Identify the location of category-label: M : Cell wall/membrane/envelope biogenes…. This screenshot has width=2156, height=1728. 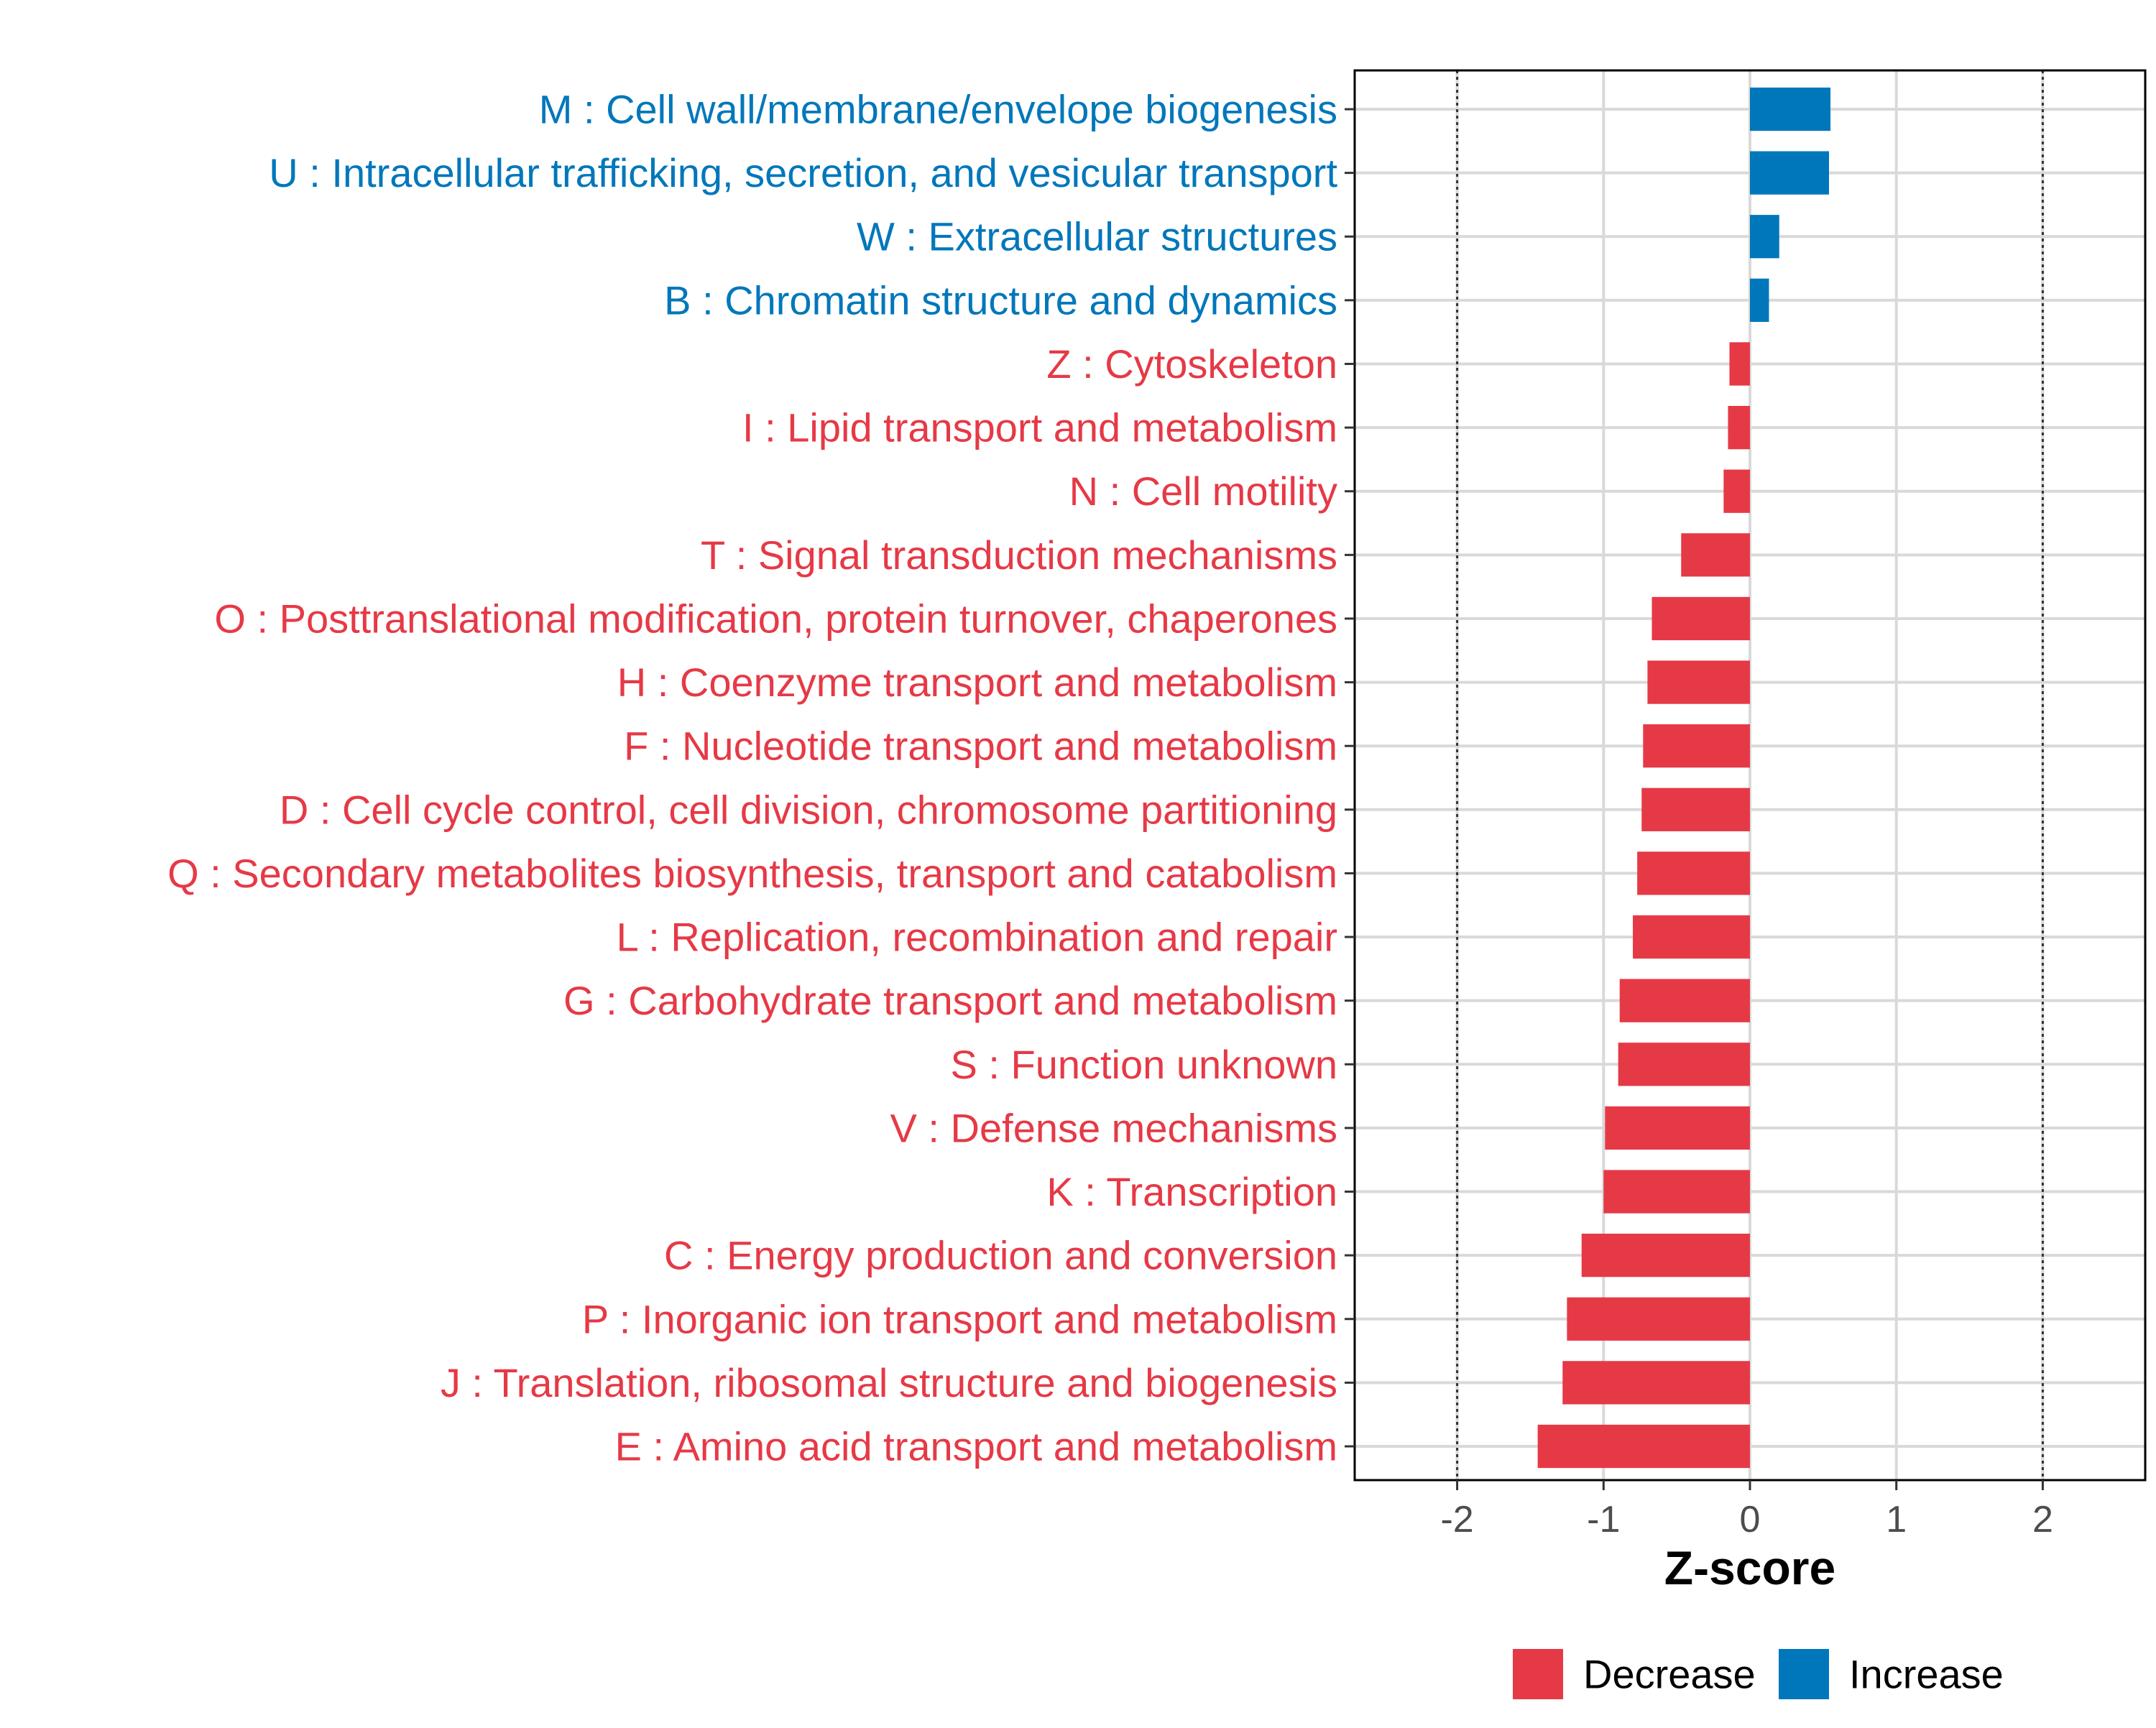
(938, 110).